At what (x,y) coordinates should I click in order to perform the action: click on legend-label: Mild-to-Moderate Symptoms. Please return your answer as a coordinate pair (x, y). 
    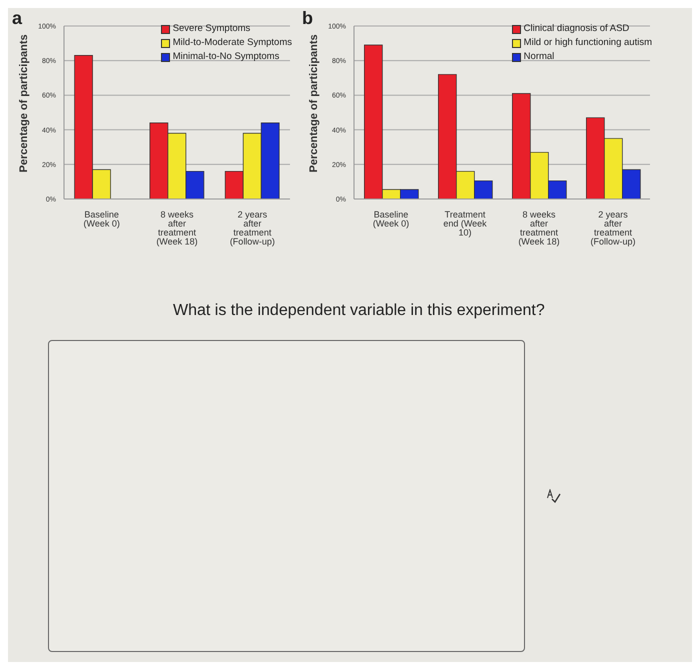
    Looking at the image, I should click on (232, 43).